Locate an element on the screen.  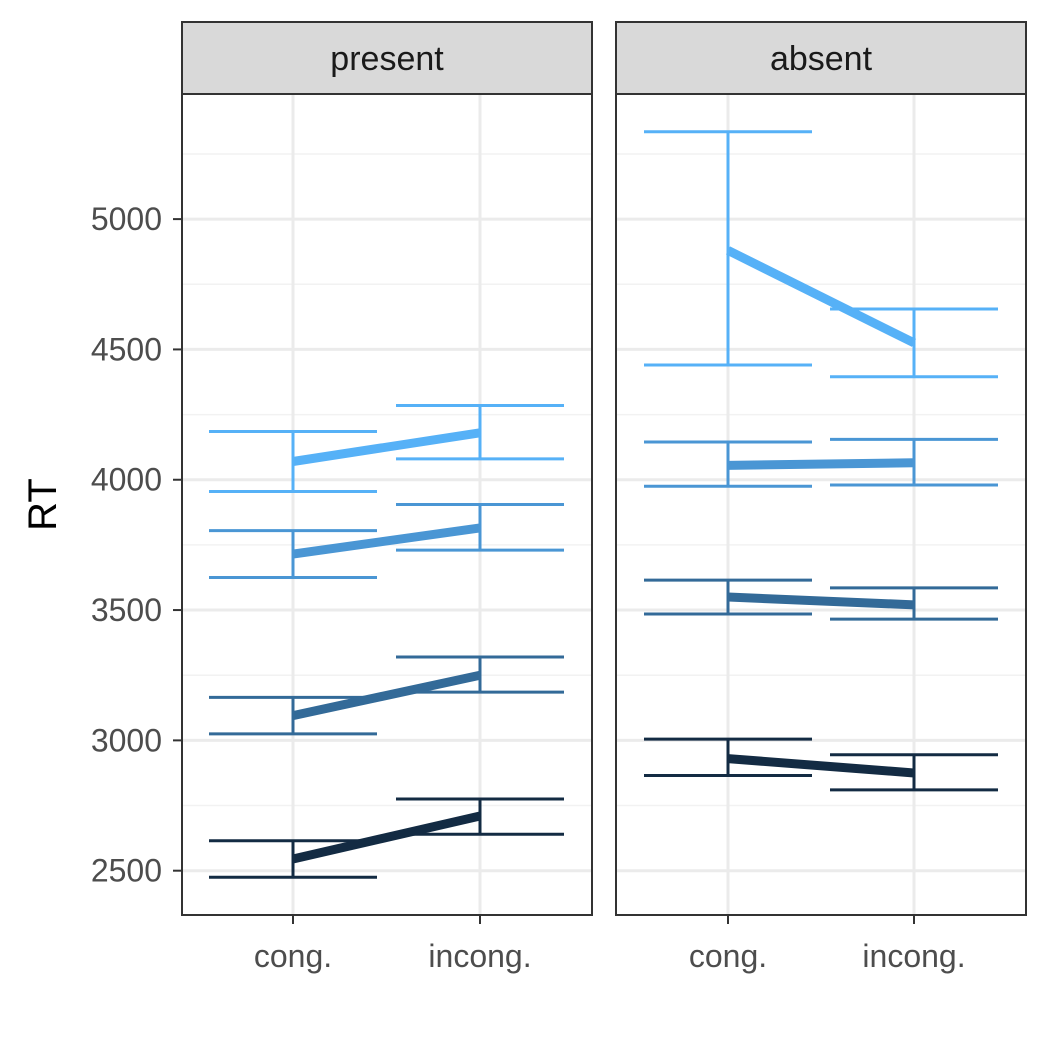
strip-label-present: present is located at coordinates (387, 59).